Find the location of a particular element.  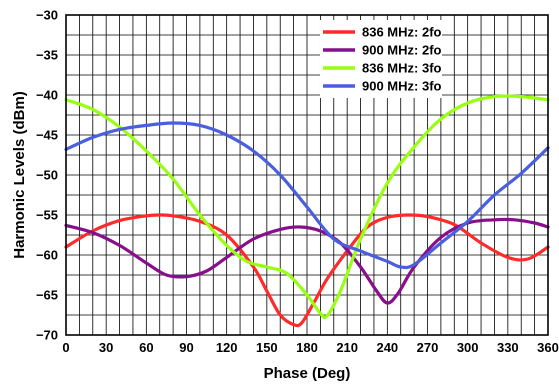

y-tick-label: −40 is located at coordinates (47, 95).